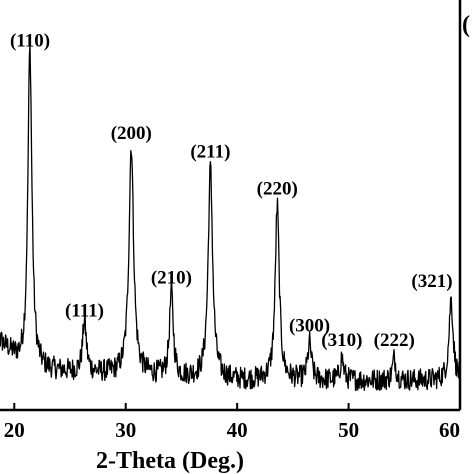 The width and height of the screenshot is (474, 474). I want to click on peak-label-200: (200), so click(131, 133).